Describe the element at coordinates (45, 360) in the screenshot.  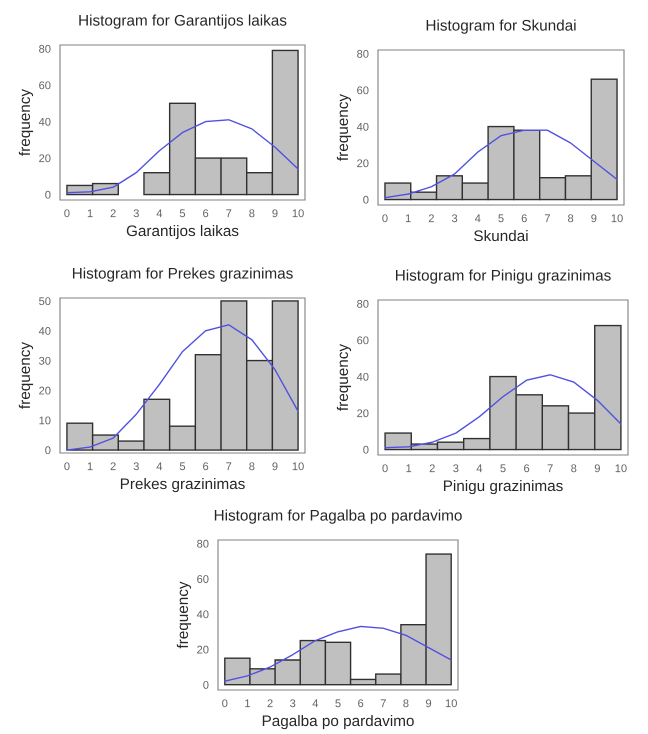
I see `y-tick-label: 30` at that location.